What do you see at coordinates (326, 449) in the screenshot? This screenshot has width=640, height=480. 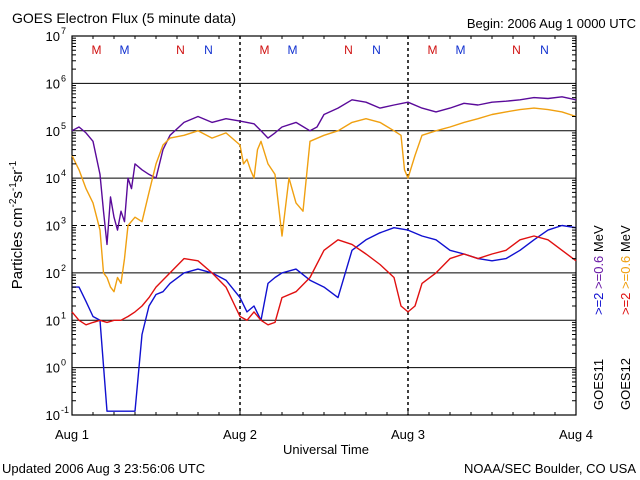 I see `x-axis-label: Universal Time` at bounding box center [326, 449].